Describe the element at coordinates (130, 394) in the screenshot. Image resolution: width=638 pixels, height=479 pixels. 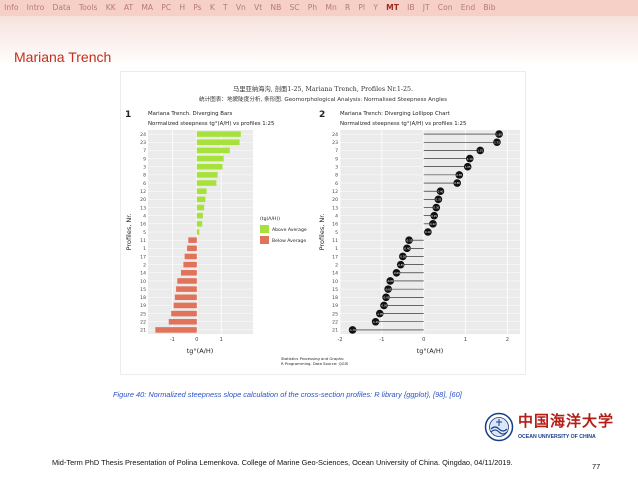
I see `caption-prefix: Figure 40:` at that location.